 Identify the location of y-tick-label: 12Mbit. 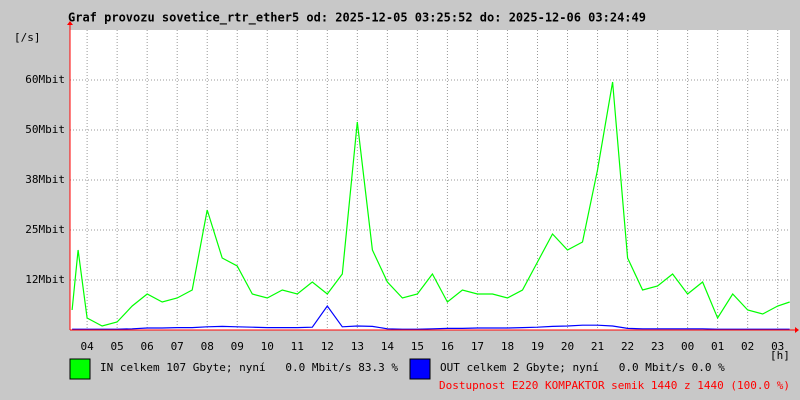
(45, 279).